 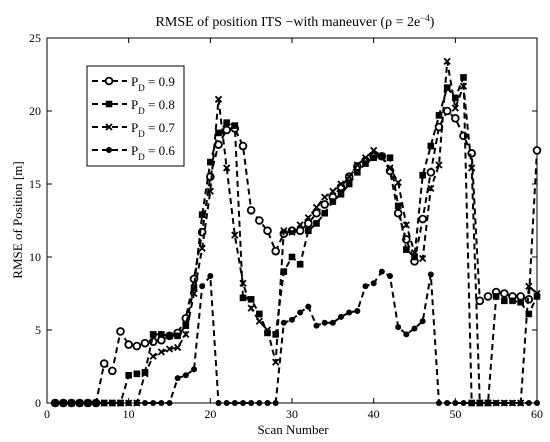 I want to click on legend-entry: PD = 0.7, so click(x=133, y=129).